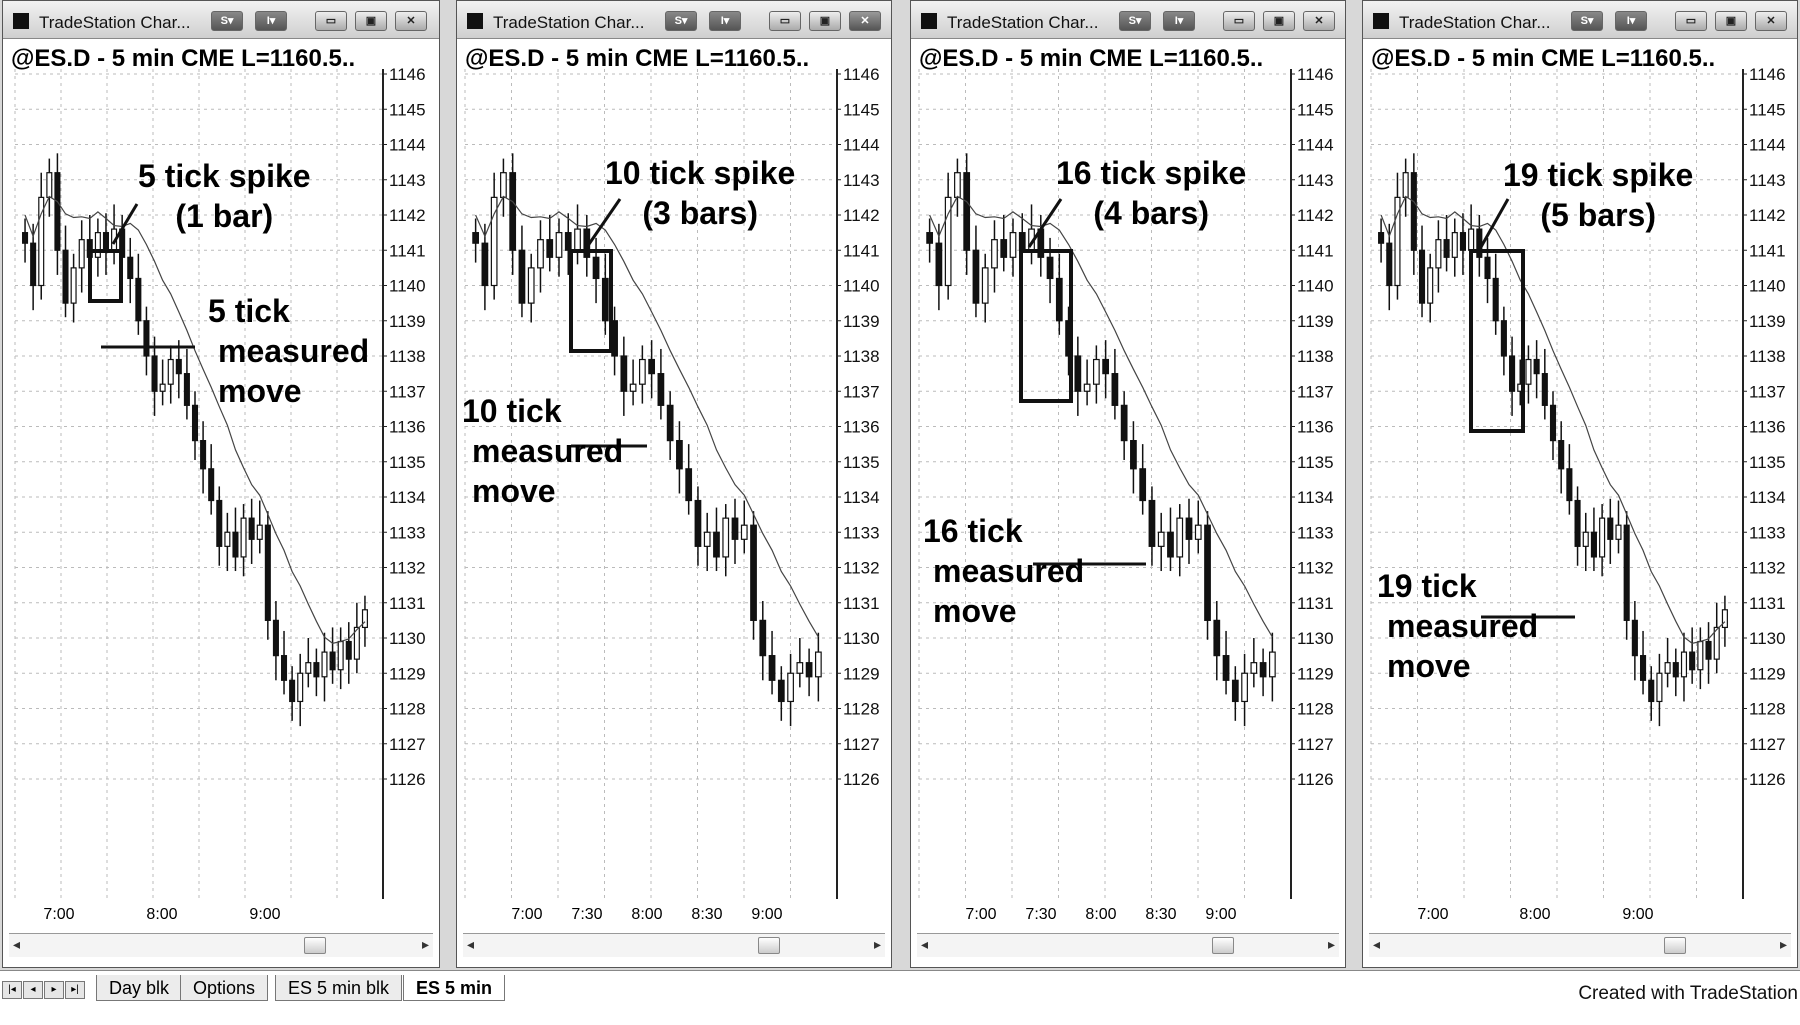  What do you see at coordinates (12, 990) in the screenshot?
I see `first-tab-icon: |◂` at bounding box center [12, 990].